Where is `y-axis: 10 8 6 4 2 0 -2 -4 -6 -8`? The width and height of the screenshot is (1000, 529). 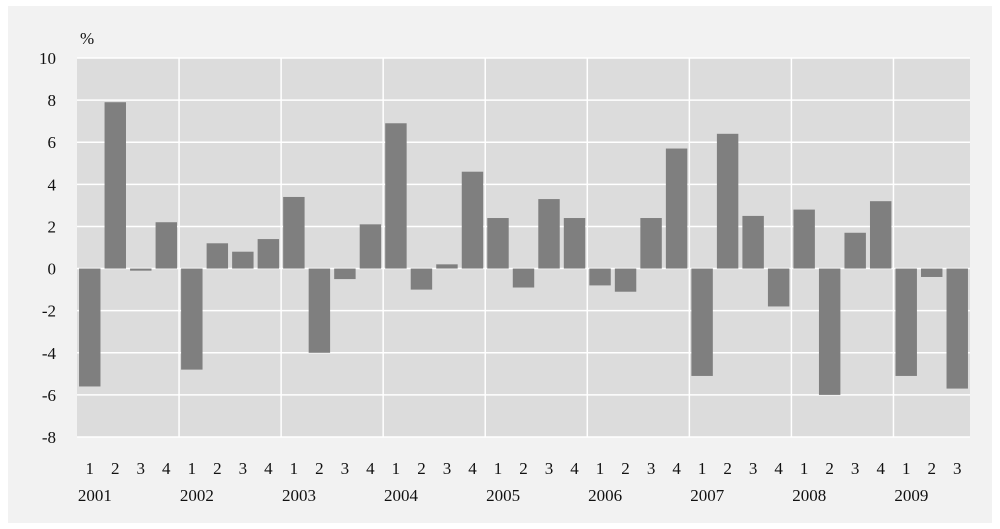 y-axis: 10 8 6 4 2 0 -2 -4 -6 -8 is located at coordinates (48, 248).